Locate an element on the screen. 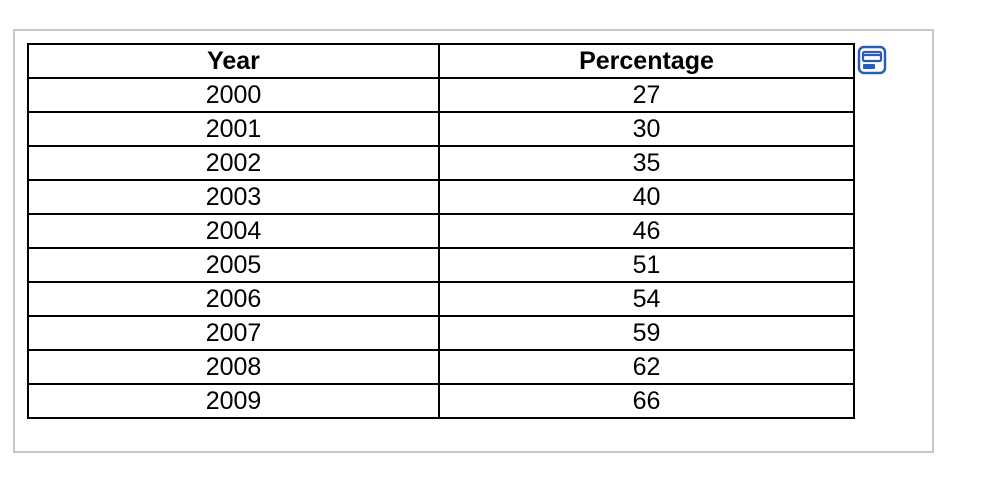 Image resolution: width=987 pixels, height=493 pixels. cell-percentage: 54 is located at coordinates (646, 299).